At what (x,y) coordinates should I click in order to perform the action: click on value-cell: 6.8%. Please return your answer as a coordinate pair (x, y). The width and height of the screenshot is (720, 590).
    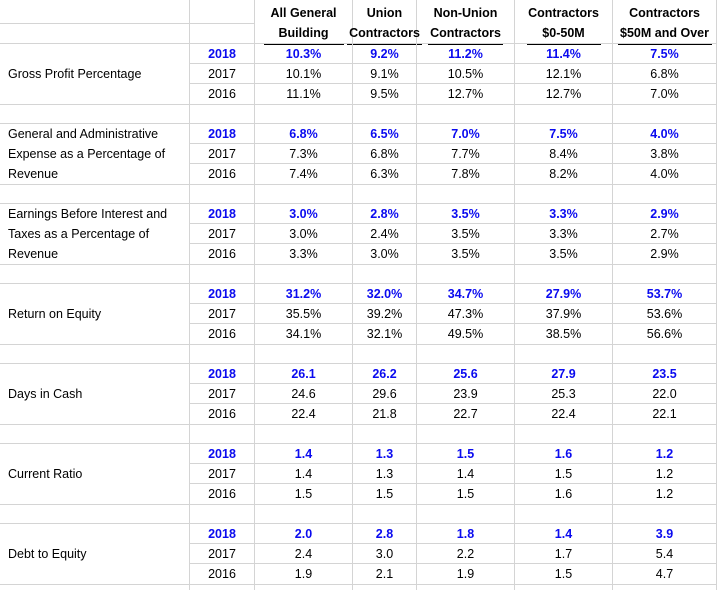
    Looking at the image, I should click on (665, 74).